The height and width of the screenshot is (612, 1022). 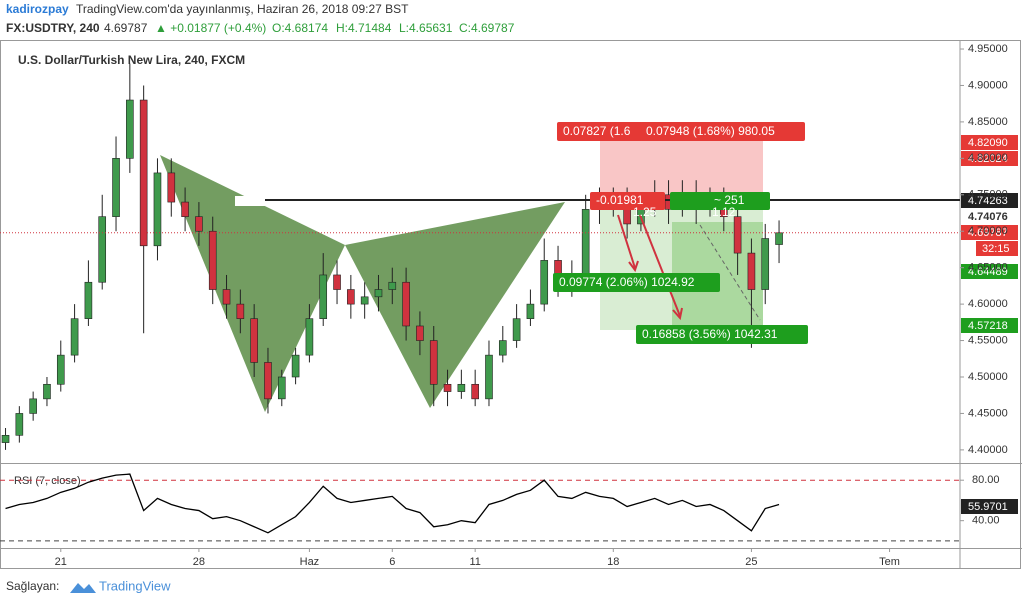 I want to click on position-label: -0.01981, so click(x=620, y=200).